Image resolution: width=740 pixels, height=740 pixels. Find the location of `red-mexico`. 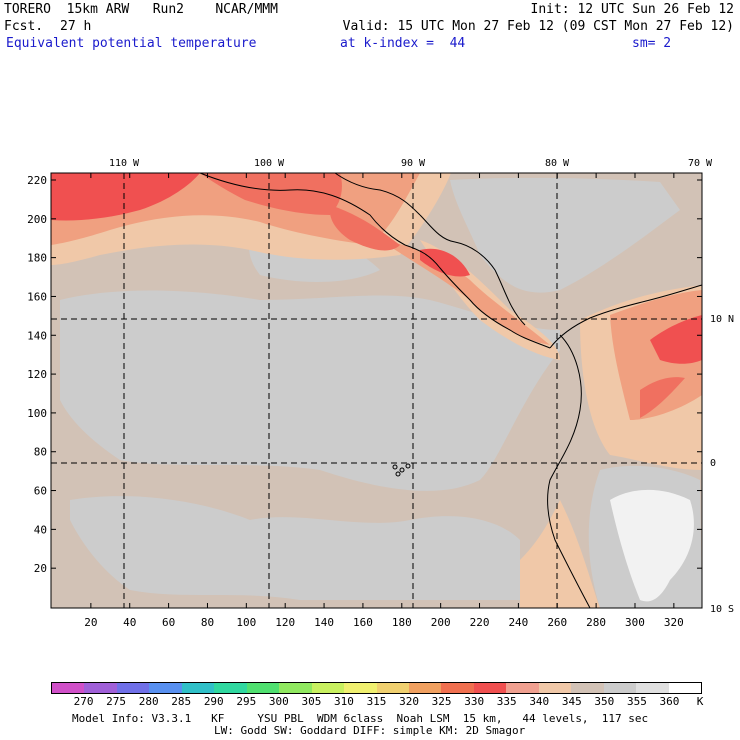

red-mexico is located at coordinates (271, 194).